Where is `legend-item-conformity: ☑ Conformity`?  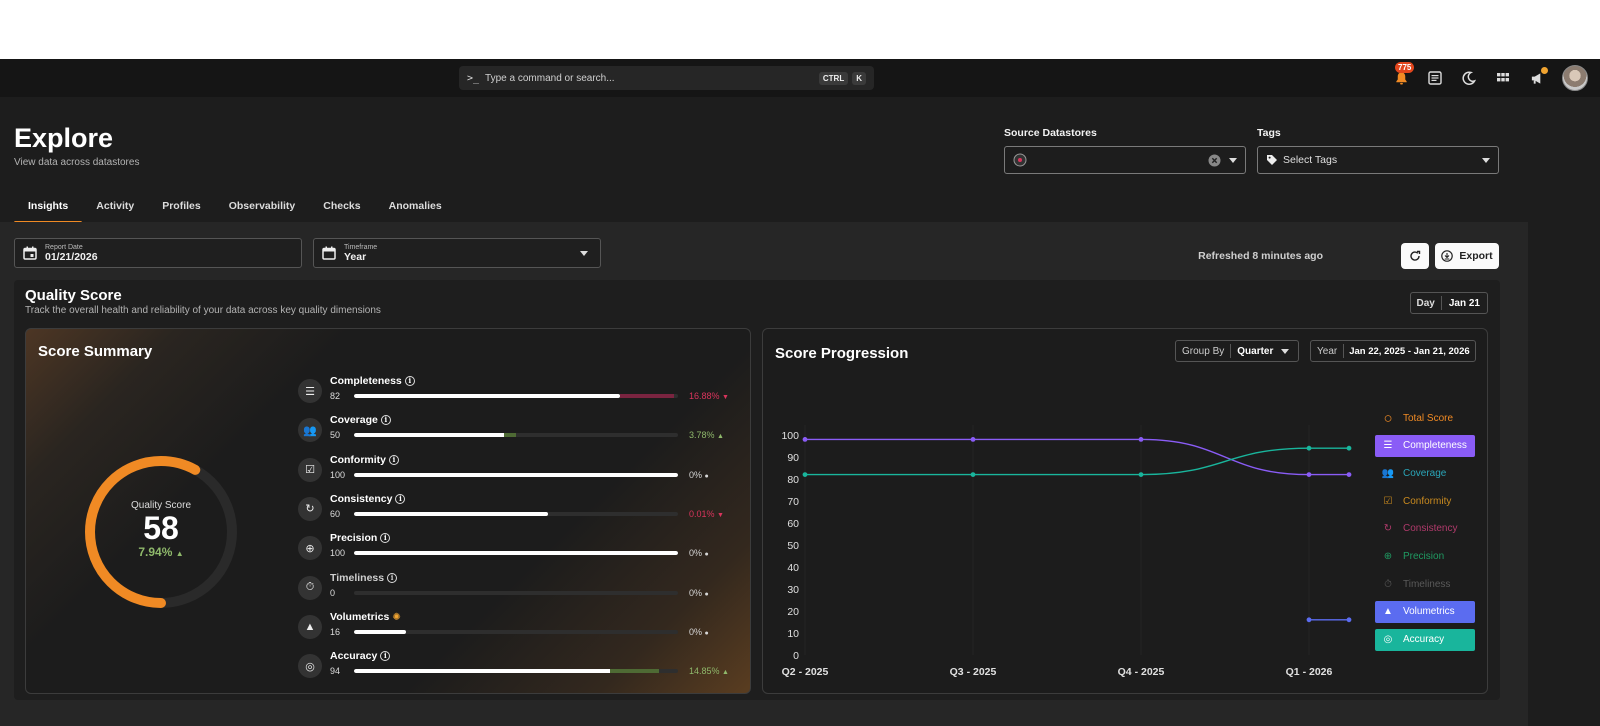
legend-item-conformity: ☑ Conformity is located at coordinates (1425, 501).